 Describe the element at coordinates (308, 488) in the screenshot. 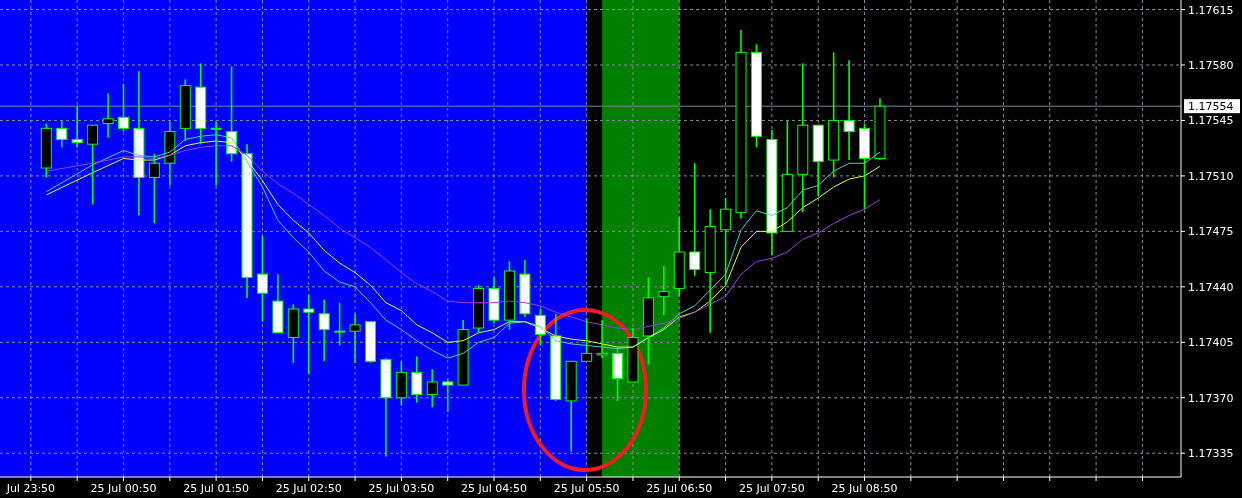

I see `x-tick-label: 25 Jul 02:50` at that location.